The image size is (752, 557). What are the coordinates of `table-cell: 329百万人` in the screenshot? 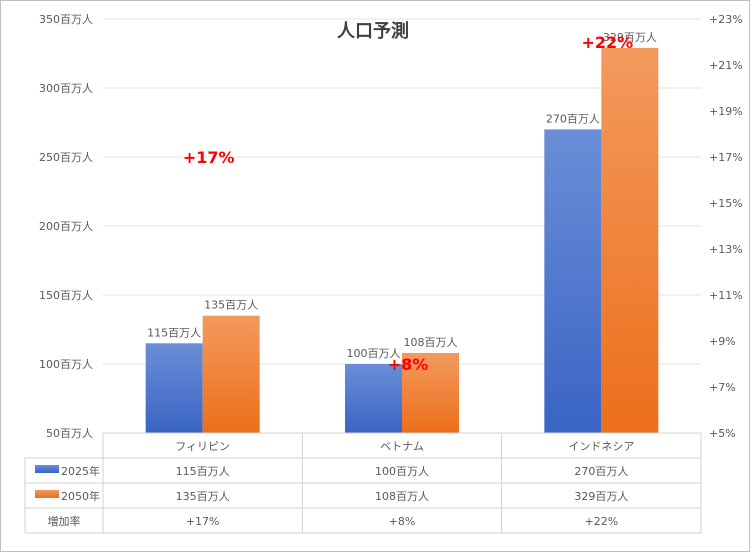 It's located at (601, 496).